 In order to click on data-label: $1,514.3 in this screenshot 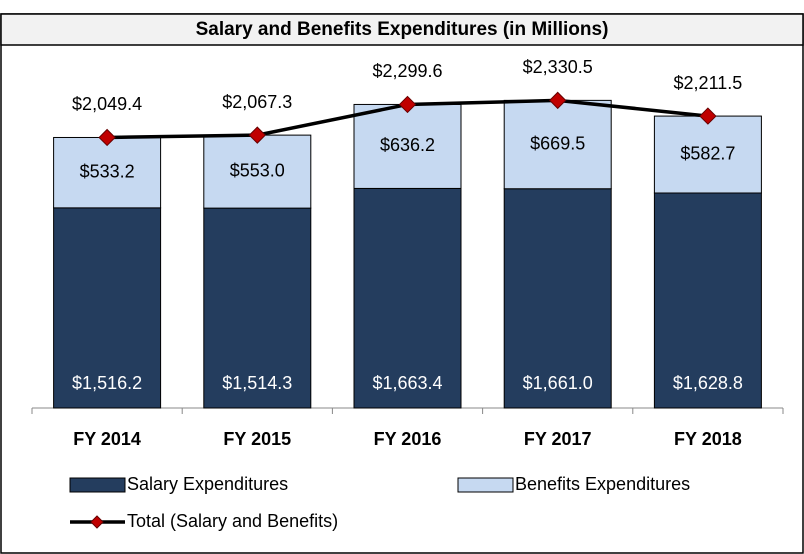, I will do `click(257, 383)`.